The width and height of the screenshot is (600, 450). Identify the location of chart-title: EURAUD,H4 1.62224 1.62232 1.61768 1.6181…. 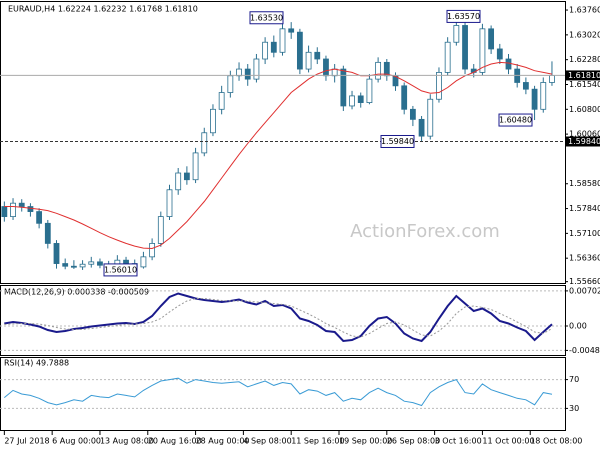
(103, 9).